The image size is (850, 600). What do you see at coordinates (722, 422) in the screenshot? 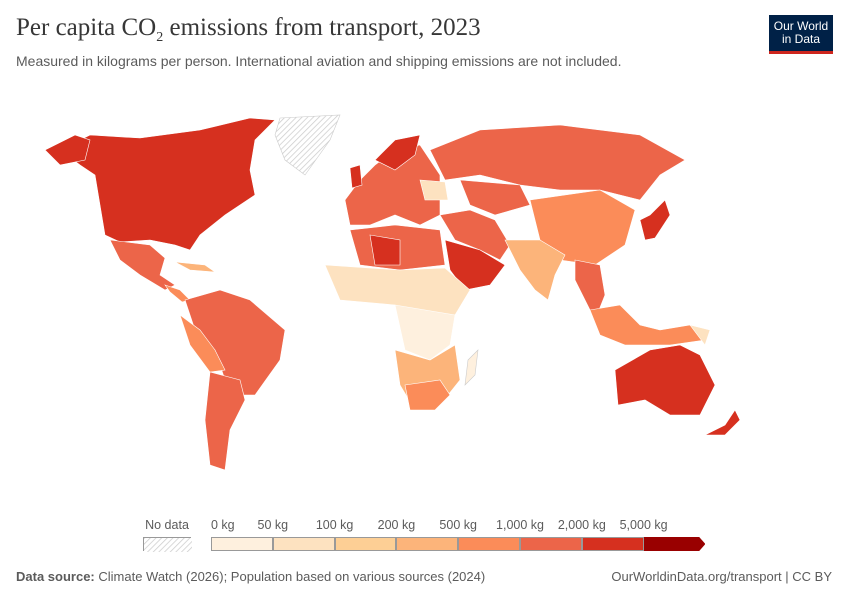
I see `country-new-zealand` at bounding box center [722, 422].